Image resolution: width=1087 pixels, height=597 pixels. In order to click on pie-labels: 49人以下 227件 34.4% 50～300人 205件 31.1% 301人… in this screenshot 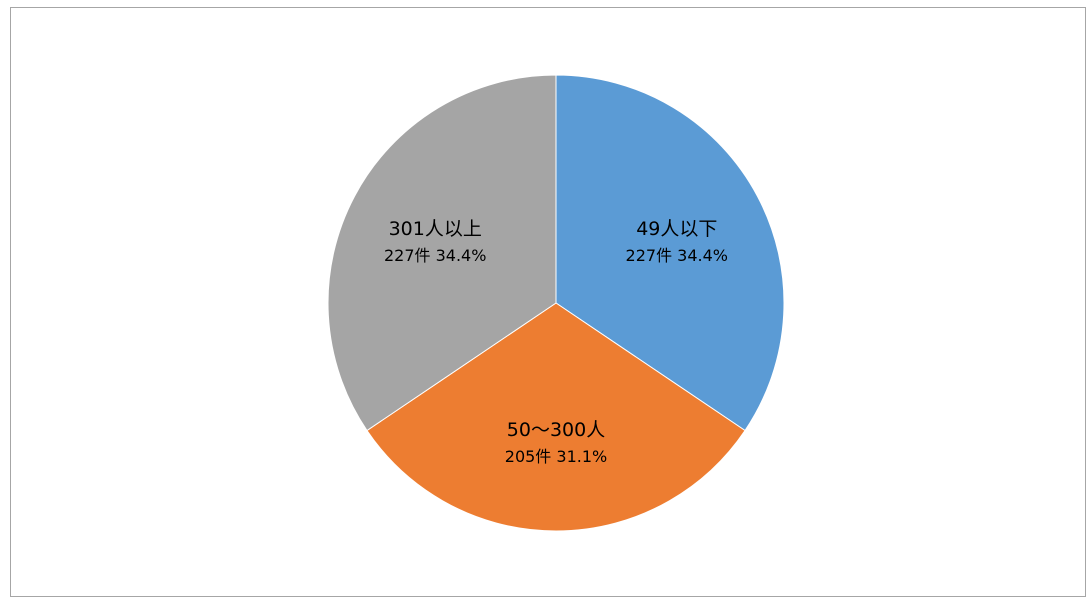, I will do `click(556, 342)`.